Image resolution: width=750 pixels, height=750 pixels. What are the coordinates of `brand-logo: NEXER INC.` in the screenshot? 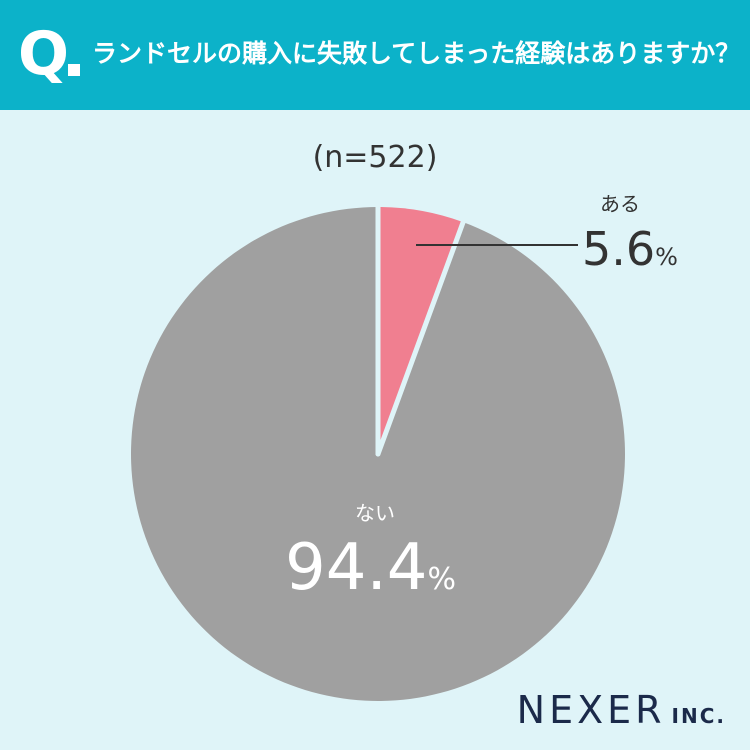 It's located at (621, 713).